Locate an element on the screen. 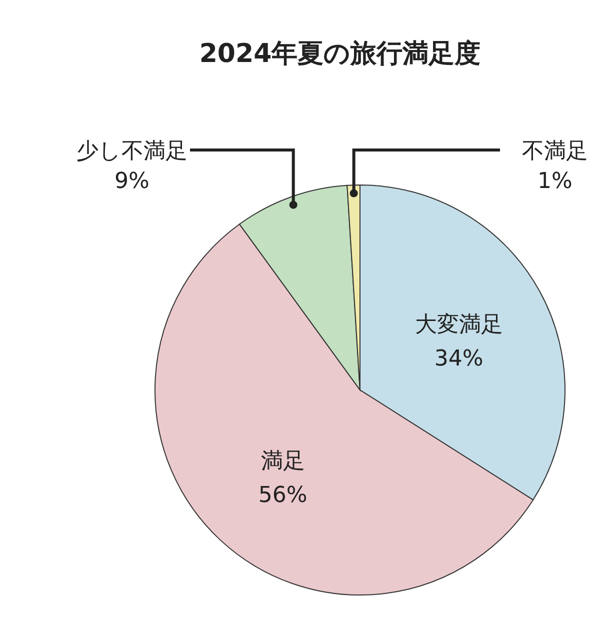 Image resolution: width=613 pixels, height=622 pixels. data-label: 56% is located at coordinates (283, 495).